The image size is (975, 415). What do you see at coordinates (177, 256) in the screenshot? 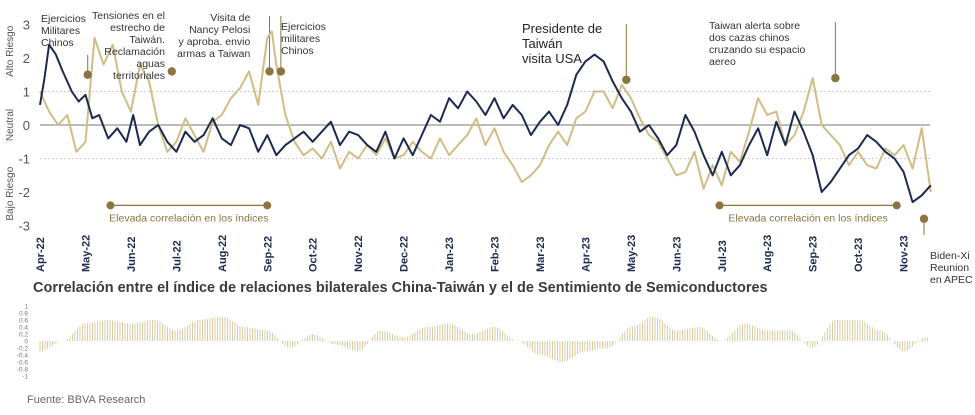
I see `x-tick-label: Jul-22` at bounding box center [177, 256].